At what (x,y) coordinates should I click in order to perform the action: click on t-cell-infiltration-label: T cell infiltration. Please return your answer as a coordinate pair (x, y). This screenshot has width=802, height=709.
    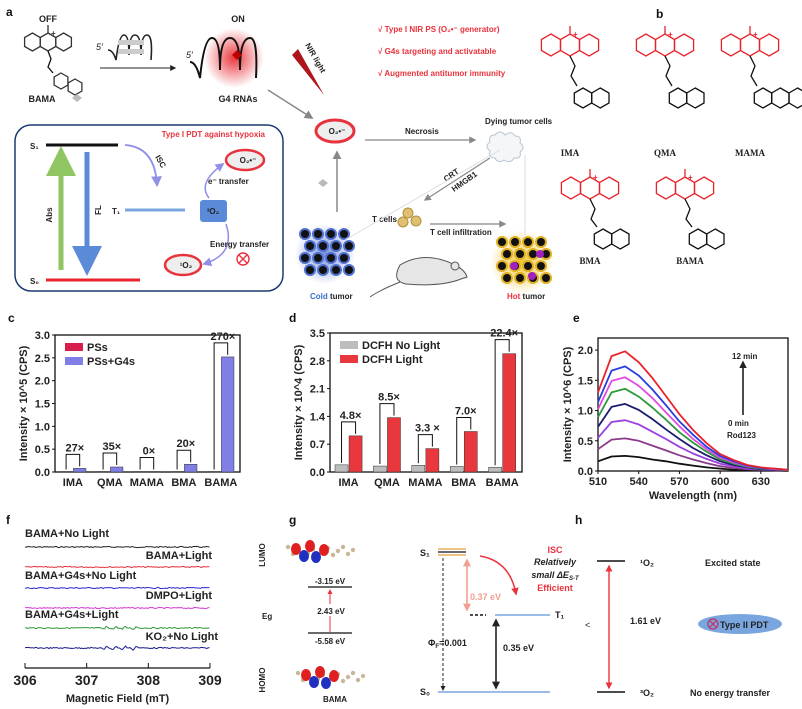
    Looking at the image, I should click on (461, 232).